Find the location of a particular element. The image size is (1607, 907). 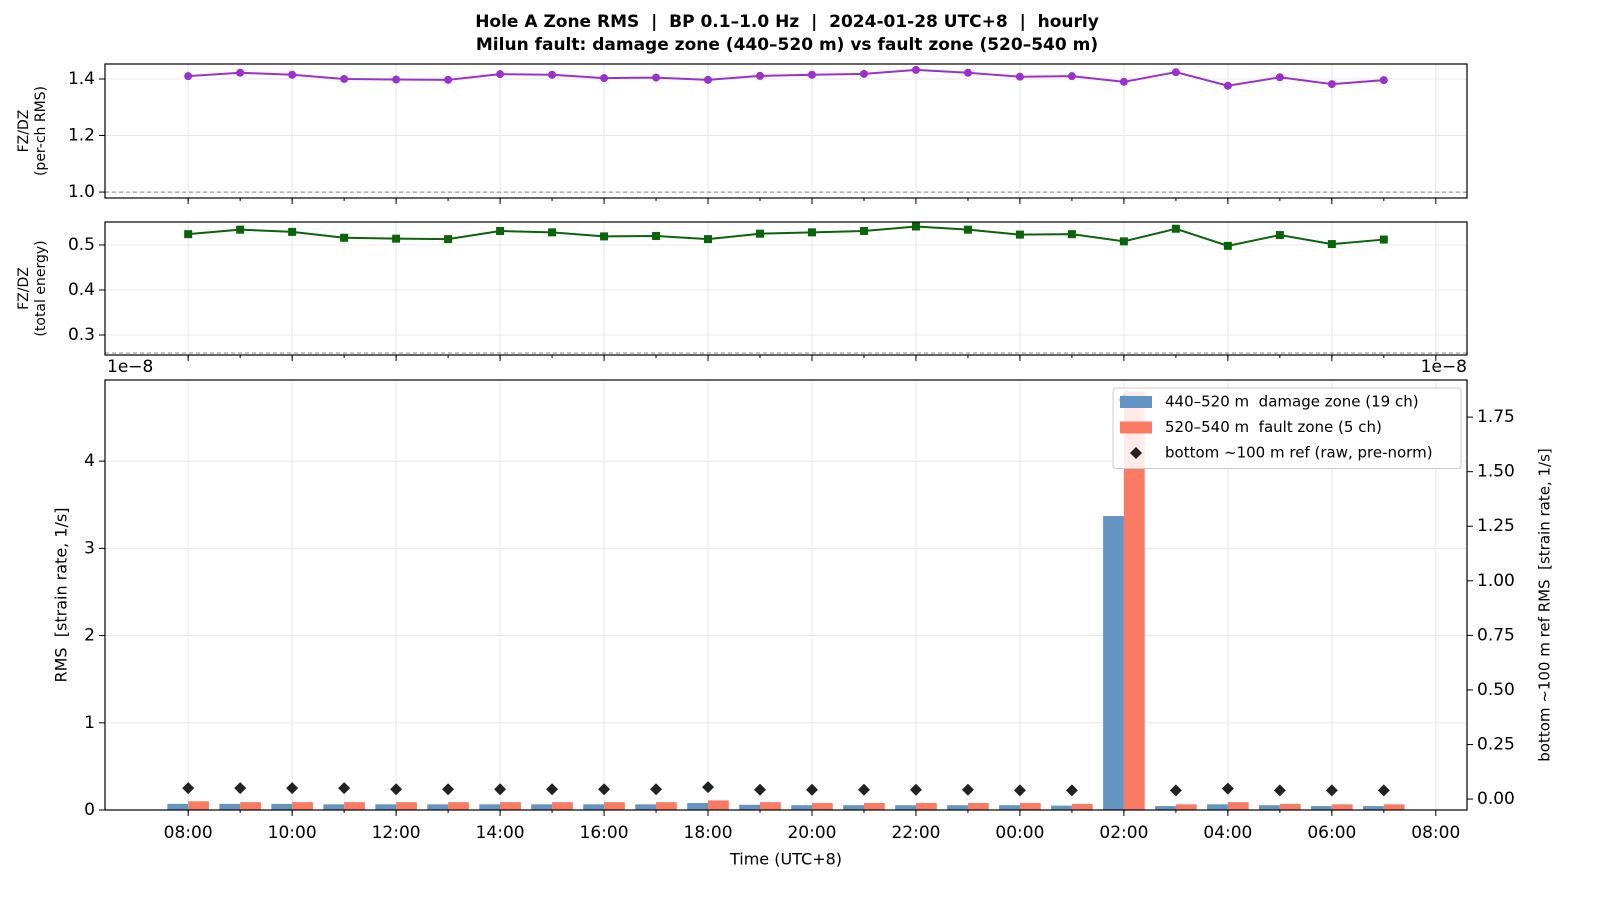

y2-tick-label: 1.25 is located at coordinates (1496, 526).